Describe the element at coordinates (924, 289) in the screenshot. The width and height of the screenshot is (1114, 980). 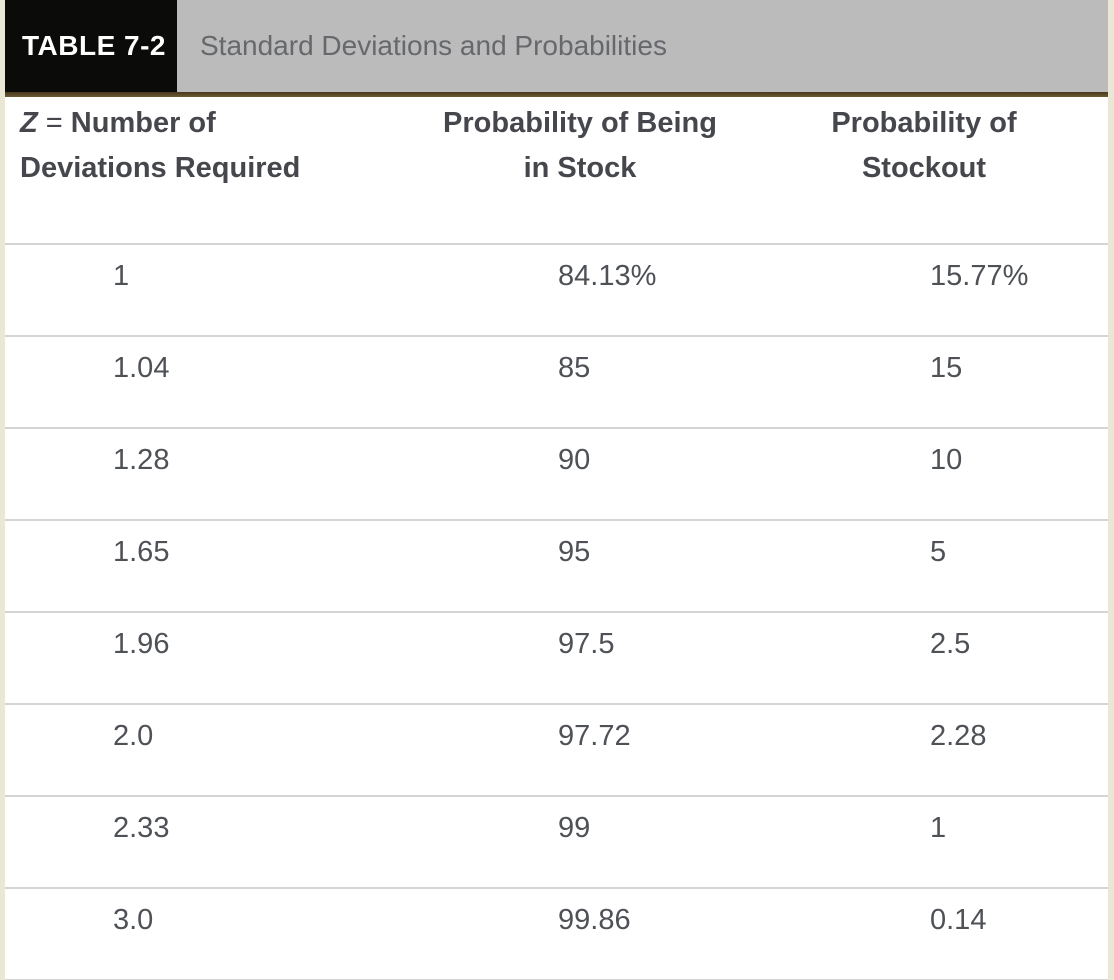
I see `stockout-cell: 15.77%` at that location.